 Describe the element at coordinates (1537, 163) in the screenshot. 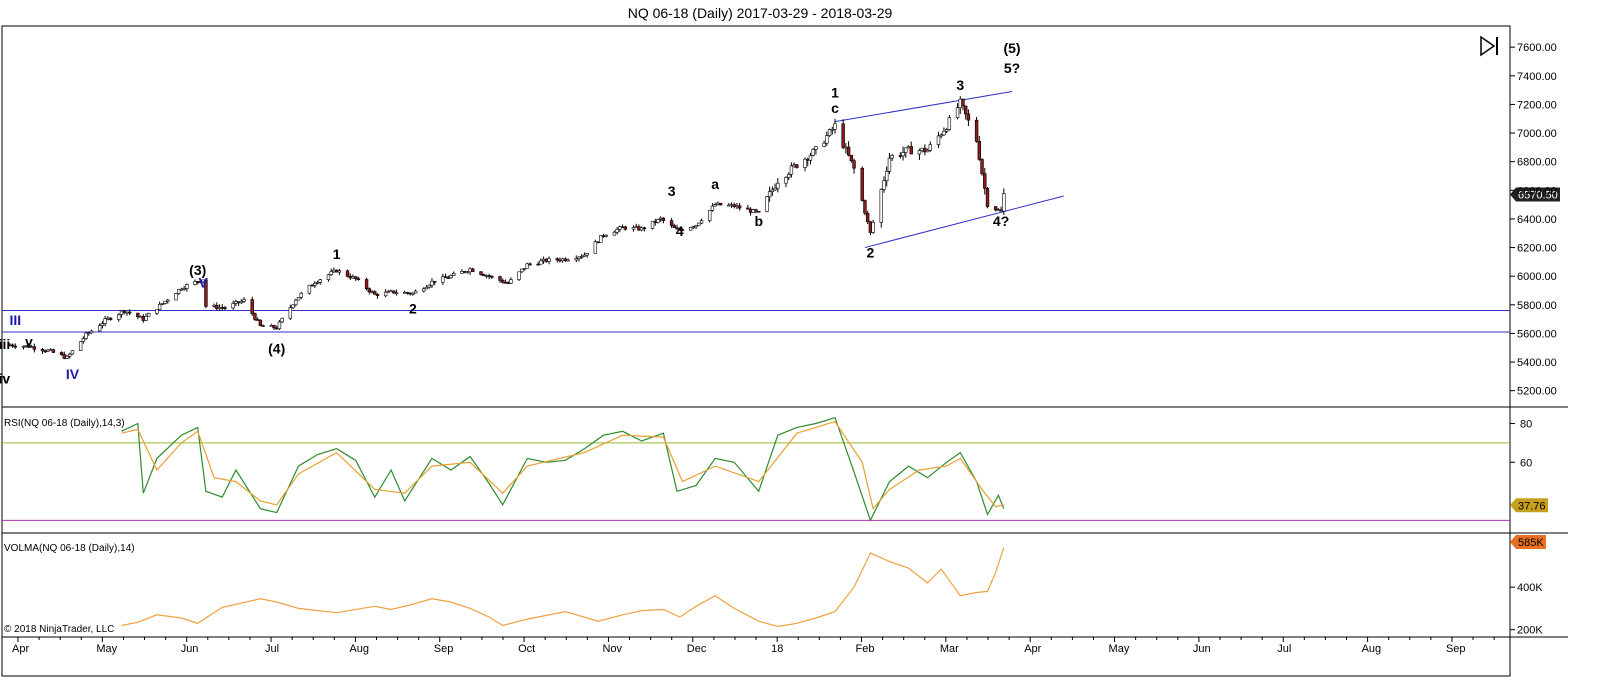

I see `price-tick-label: 6800.00` at that location.